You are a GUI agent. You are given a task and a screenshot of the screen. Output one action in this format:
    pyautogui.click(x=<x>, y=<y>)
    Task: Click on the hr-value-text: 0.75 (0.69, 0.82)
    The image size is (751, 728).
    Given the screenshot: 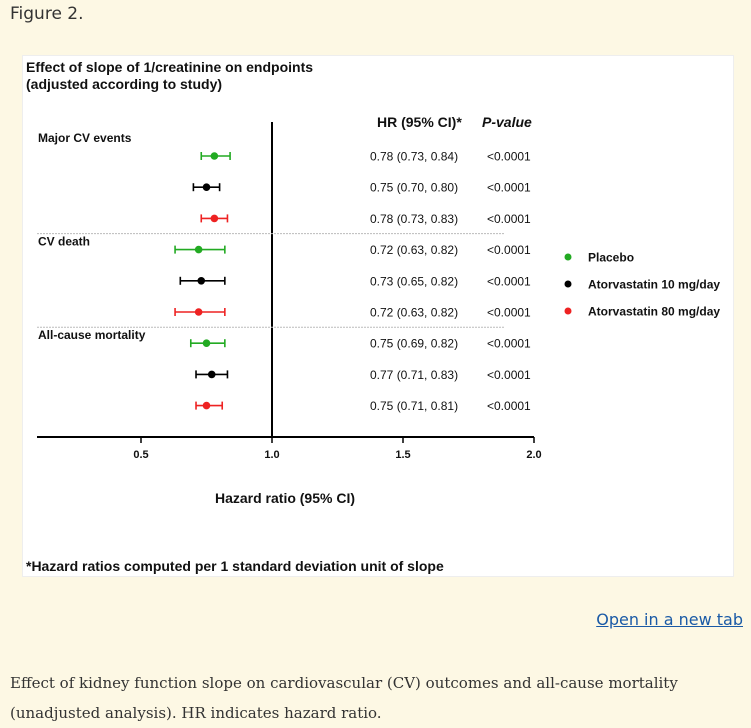 What is the action you would take?
    pyautogui.click(x=414, y=344)
    